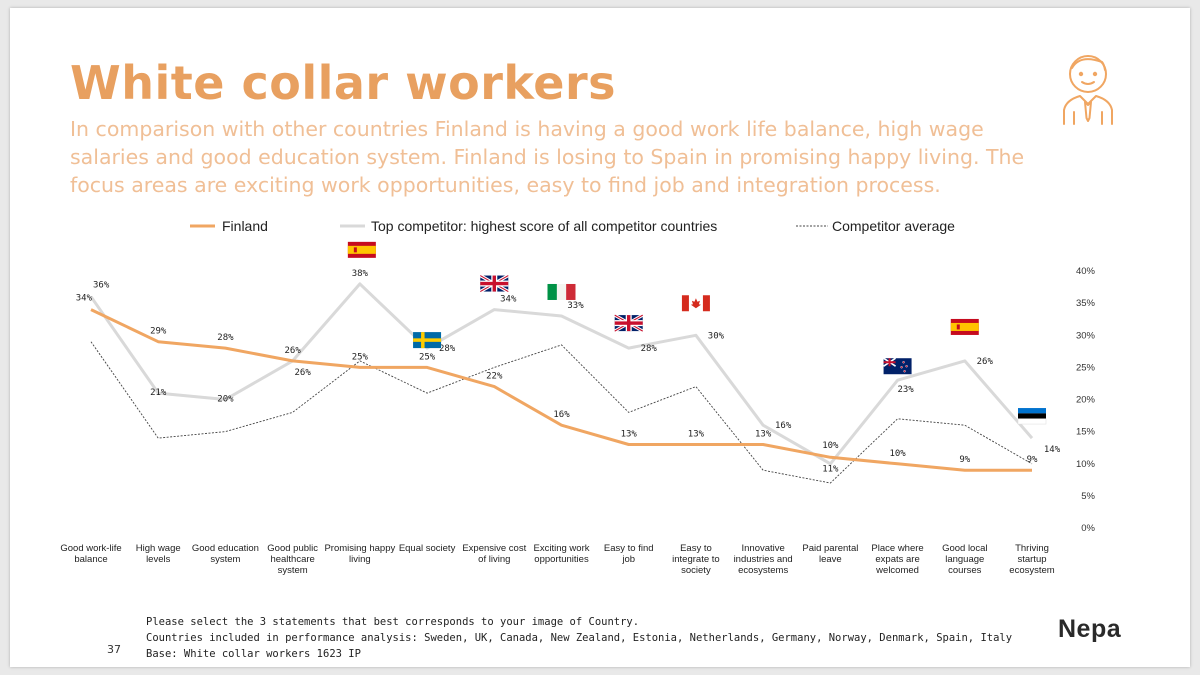 The image size is (1200, 675). I want to click on data-label-finland: 34%, so click(84, 299).